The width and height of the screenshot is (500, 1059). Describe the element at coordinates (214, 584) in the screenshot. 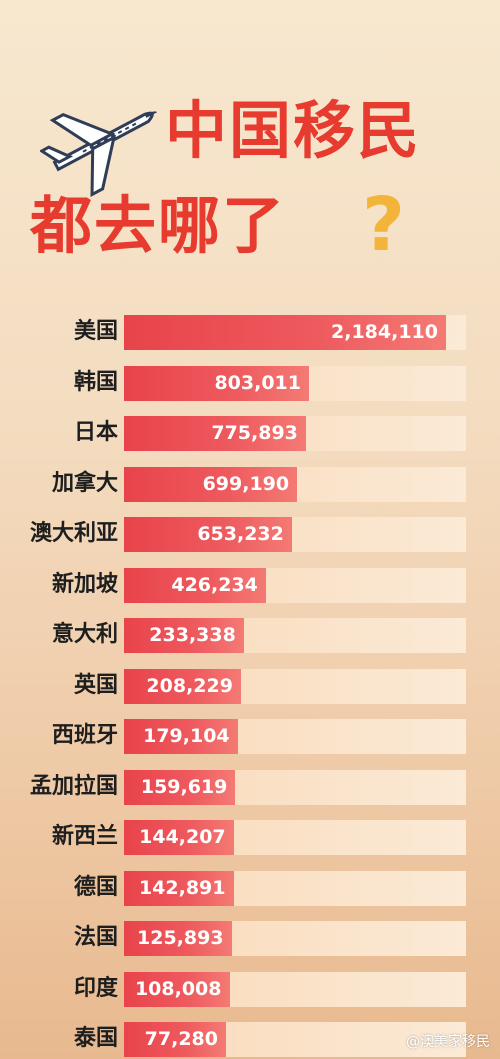

I see `bar-value-label: 426,234` at that location.